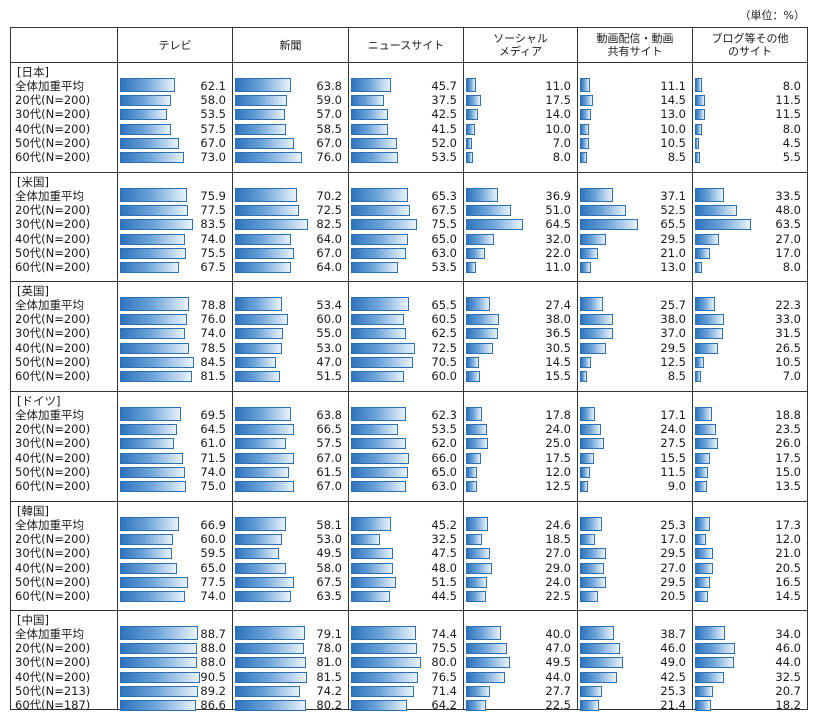 The width and height of the screenshot is (819, 724). I want to click on column-divider, so click(117, 385).